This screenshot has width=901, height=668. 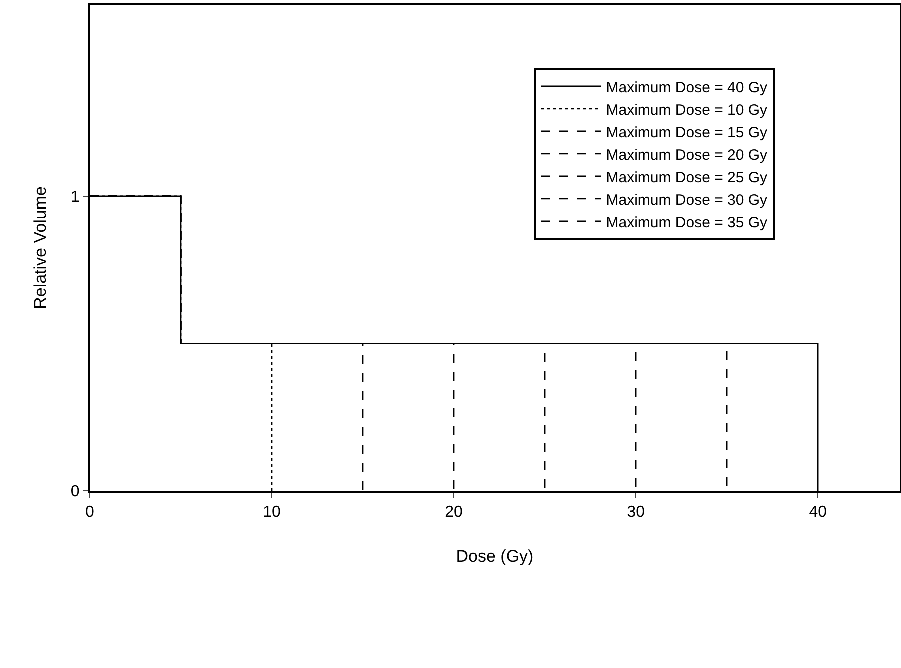 What do you see at coordinates (90, 513) in the screenshot?
I see `x-tick-label: 0` at bounding box center [90, 513].